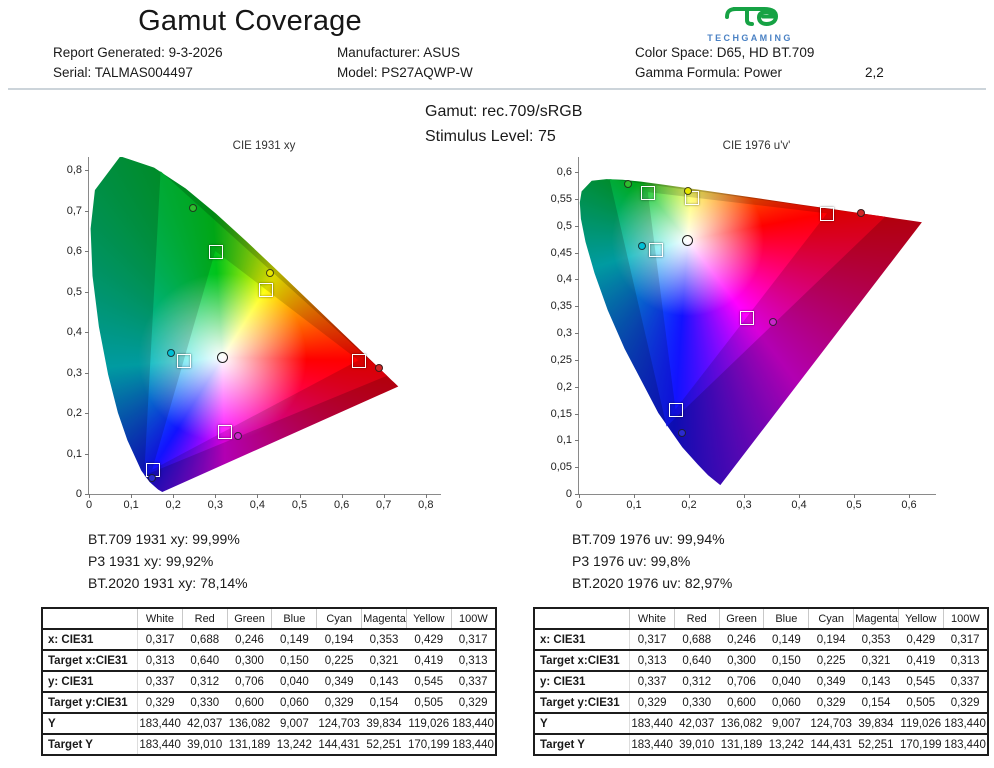 Image resolution: width=994 pixels, height=768 pixels. I want to click on value-cell: 9,007, so click(294, 723).